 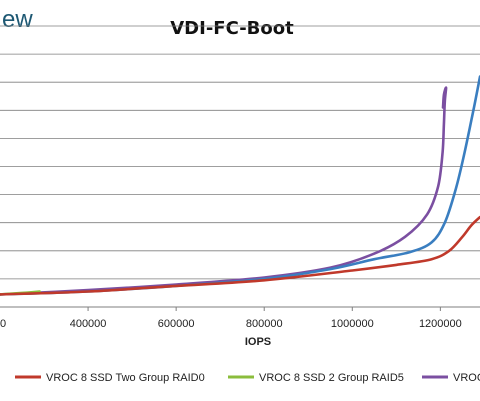 I want to click on x-axis-title: IOPS, so click(x=258, y=342).